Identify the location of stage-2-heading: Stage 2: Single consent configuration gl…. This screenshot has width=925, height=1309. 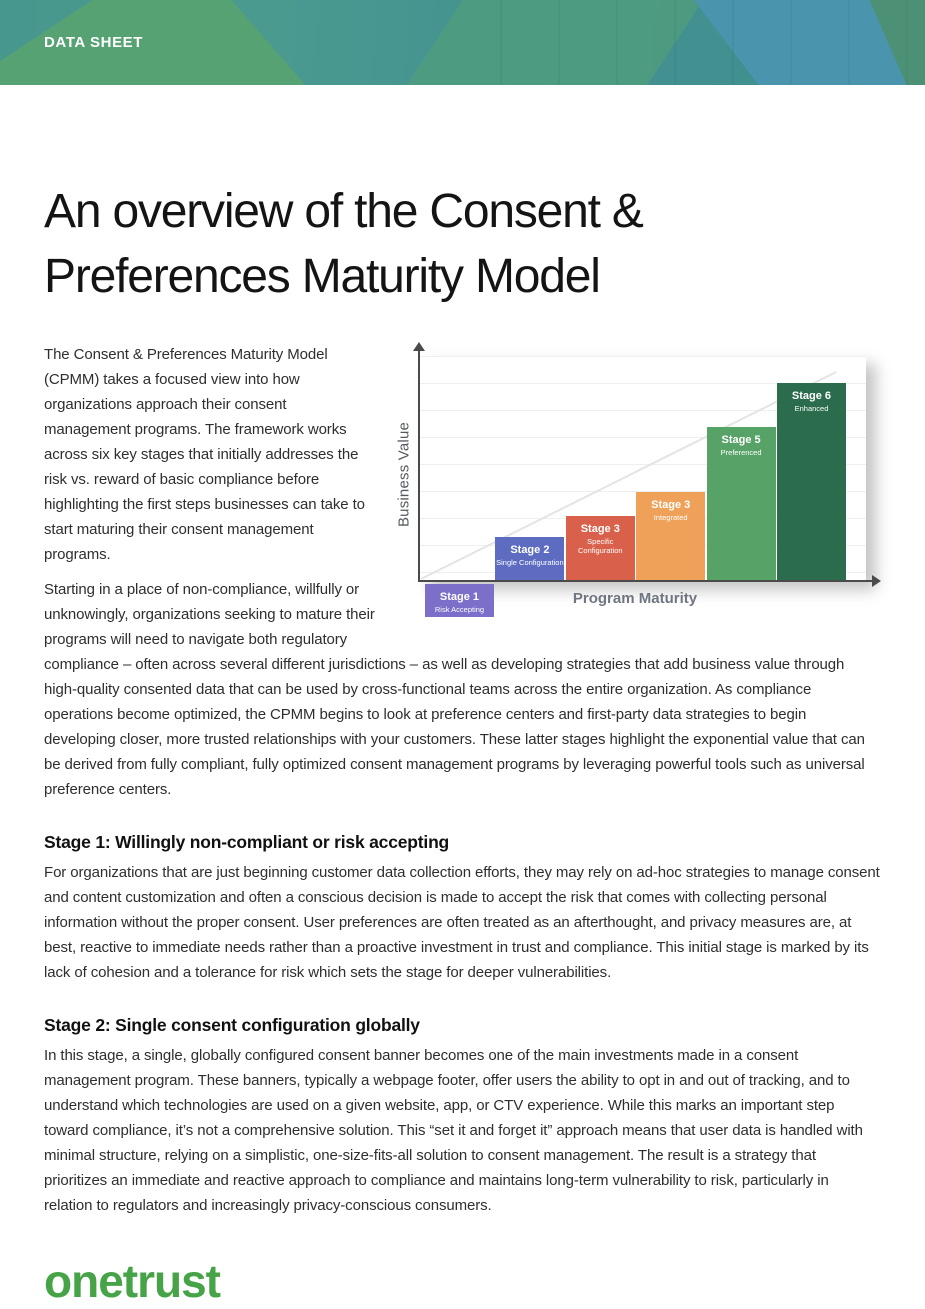
(232, 1024).